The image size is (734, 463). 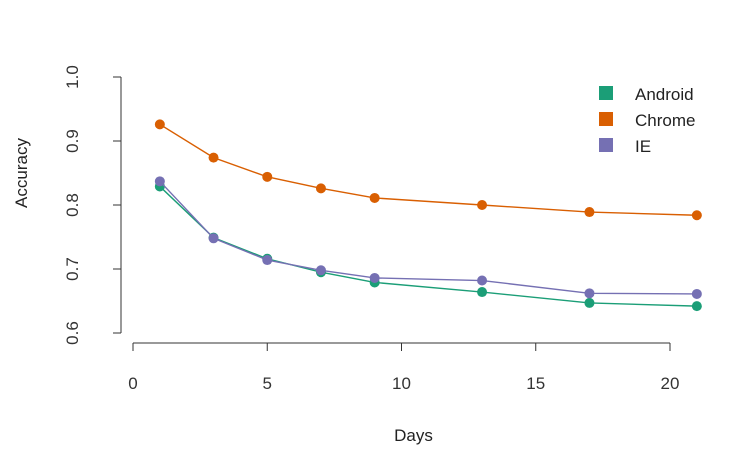 What do you see at coordinates (625, 146) in the screenshot?
I see `legend-item-ie: IE` at bounding box center [625, 146].